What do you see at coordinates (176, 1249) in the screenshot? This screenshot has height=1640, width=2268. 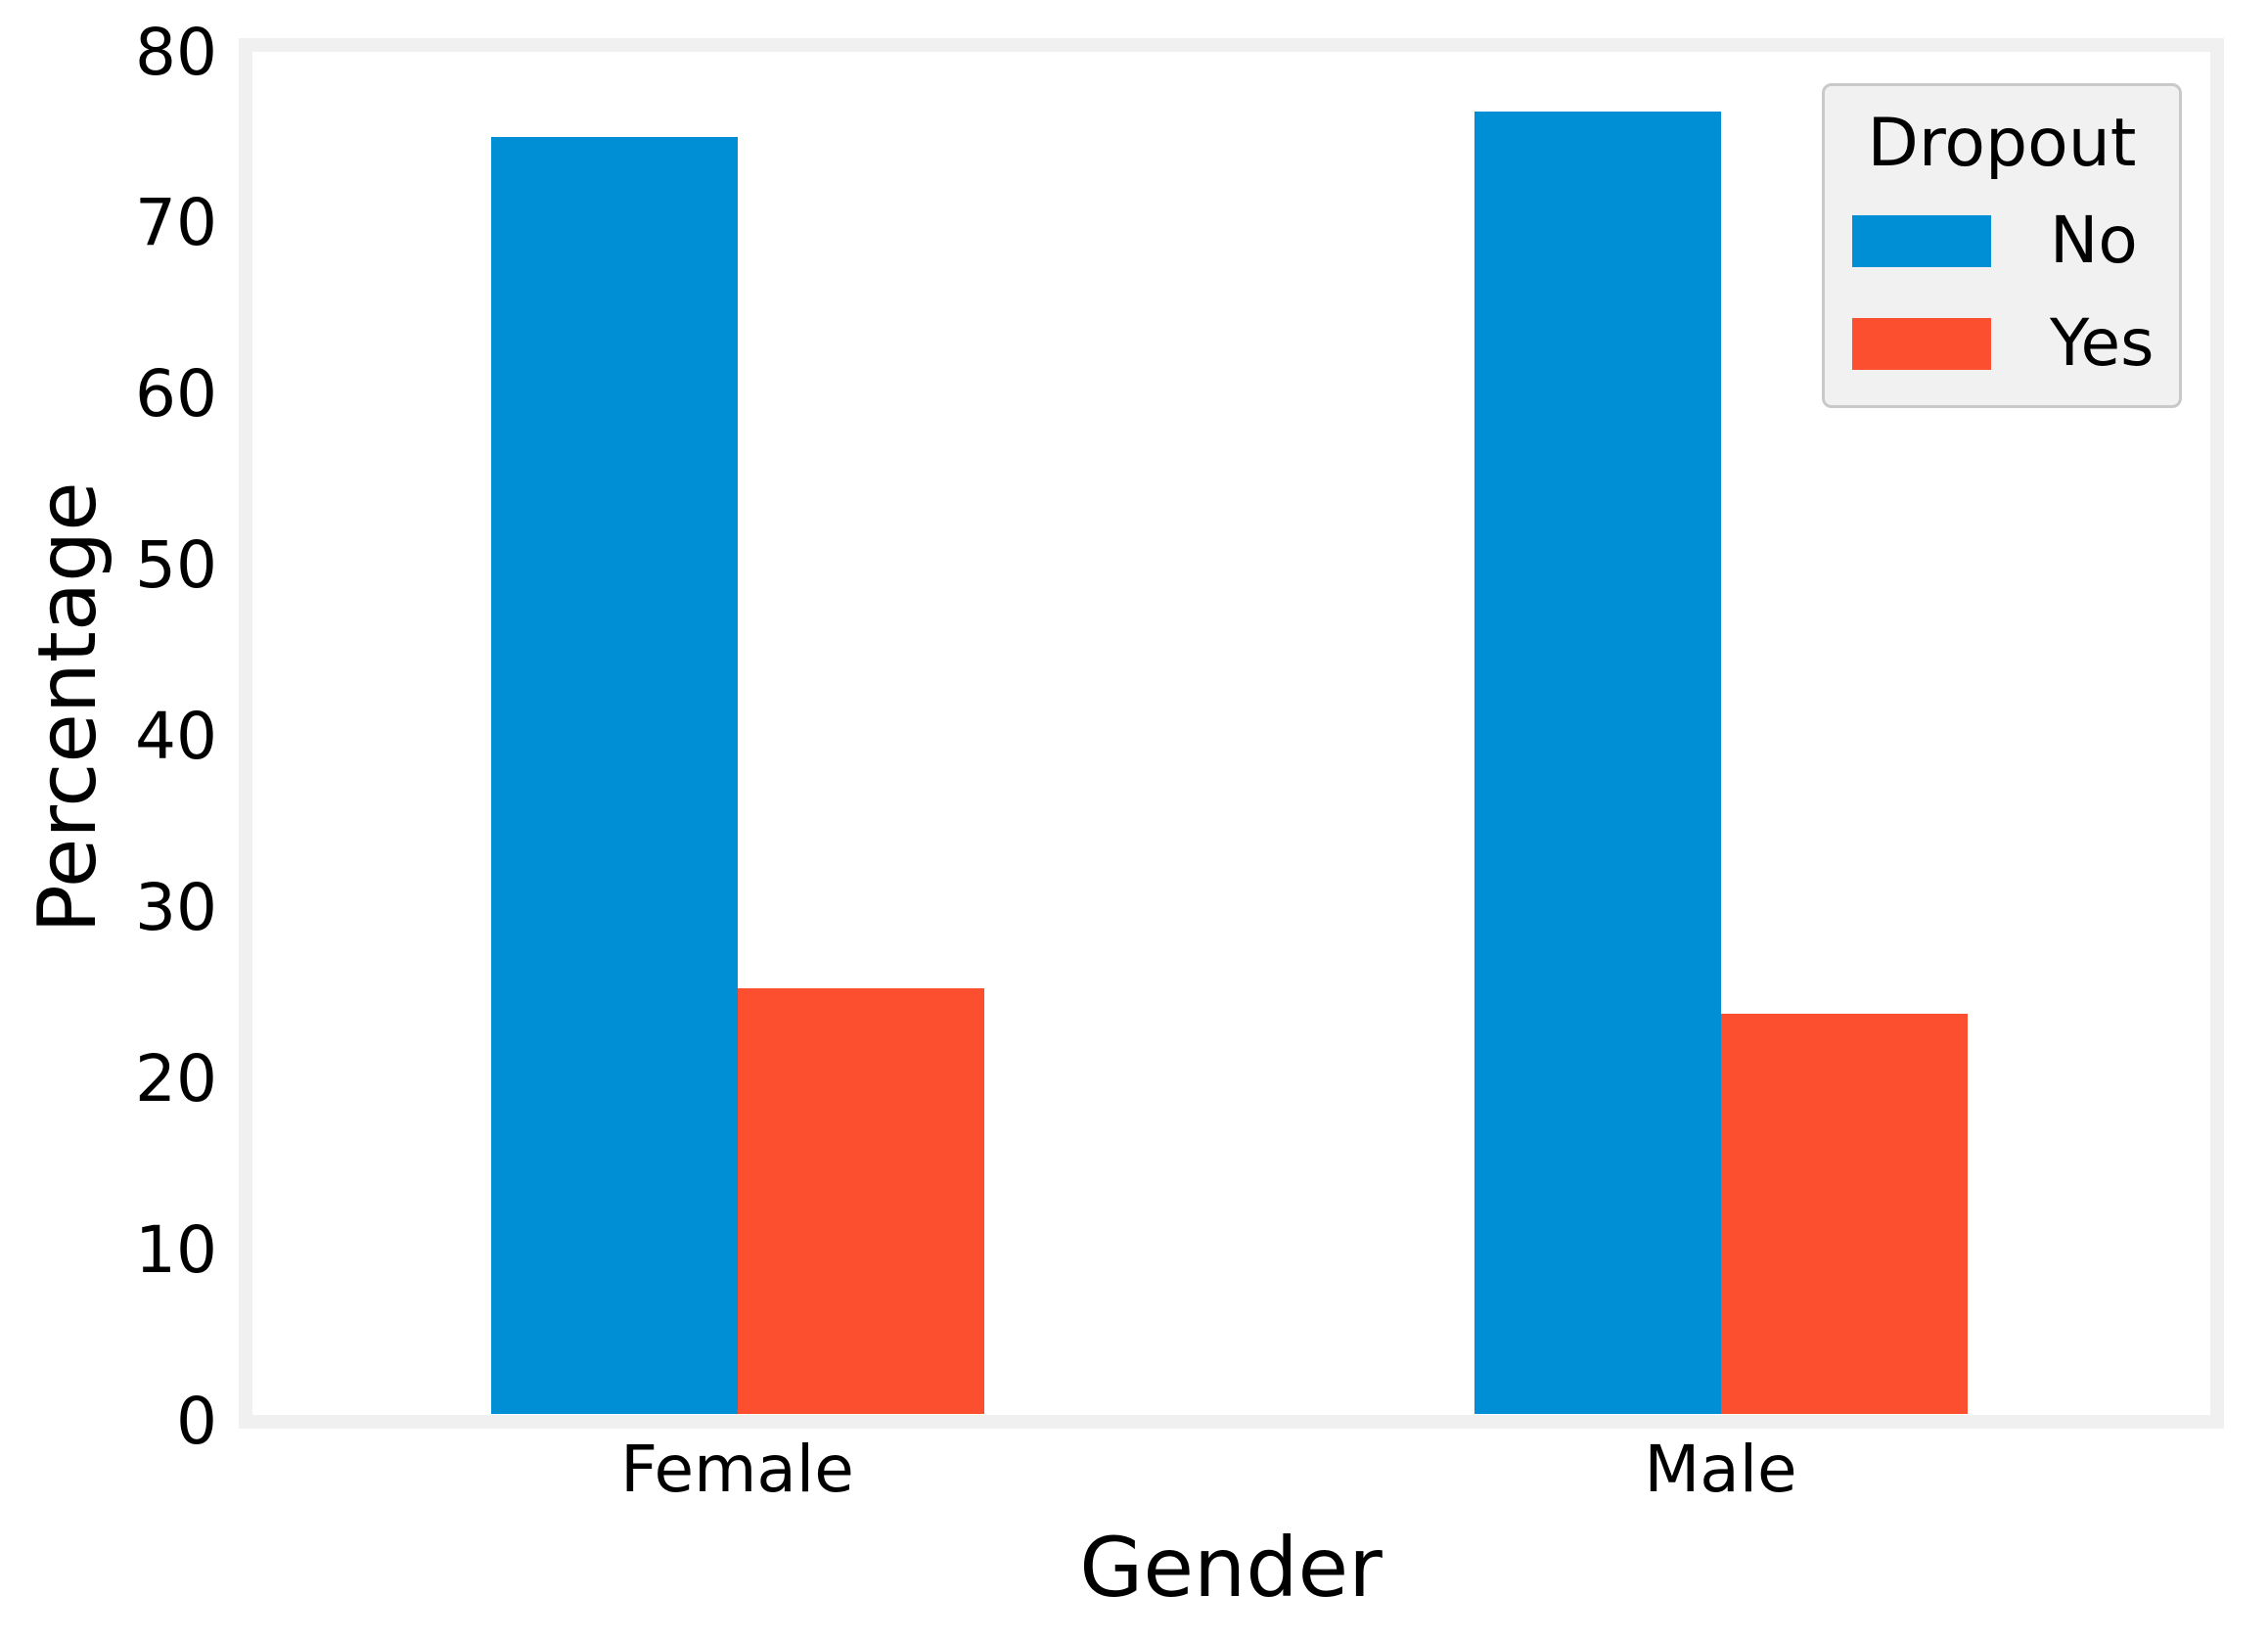 I see `y-tick-label: 10` at bounding box center [176, 1249].